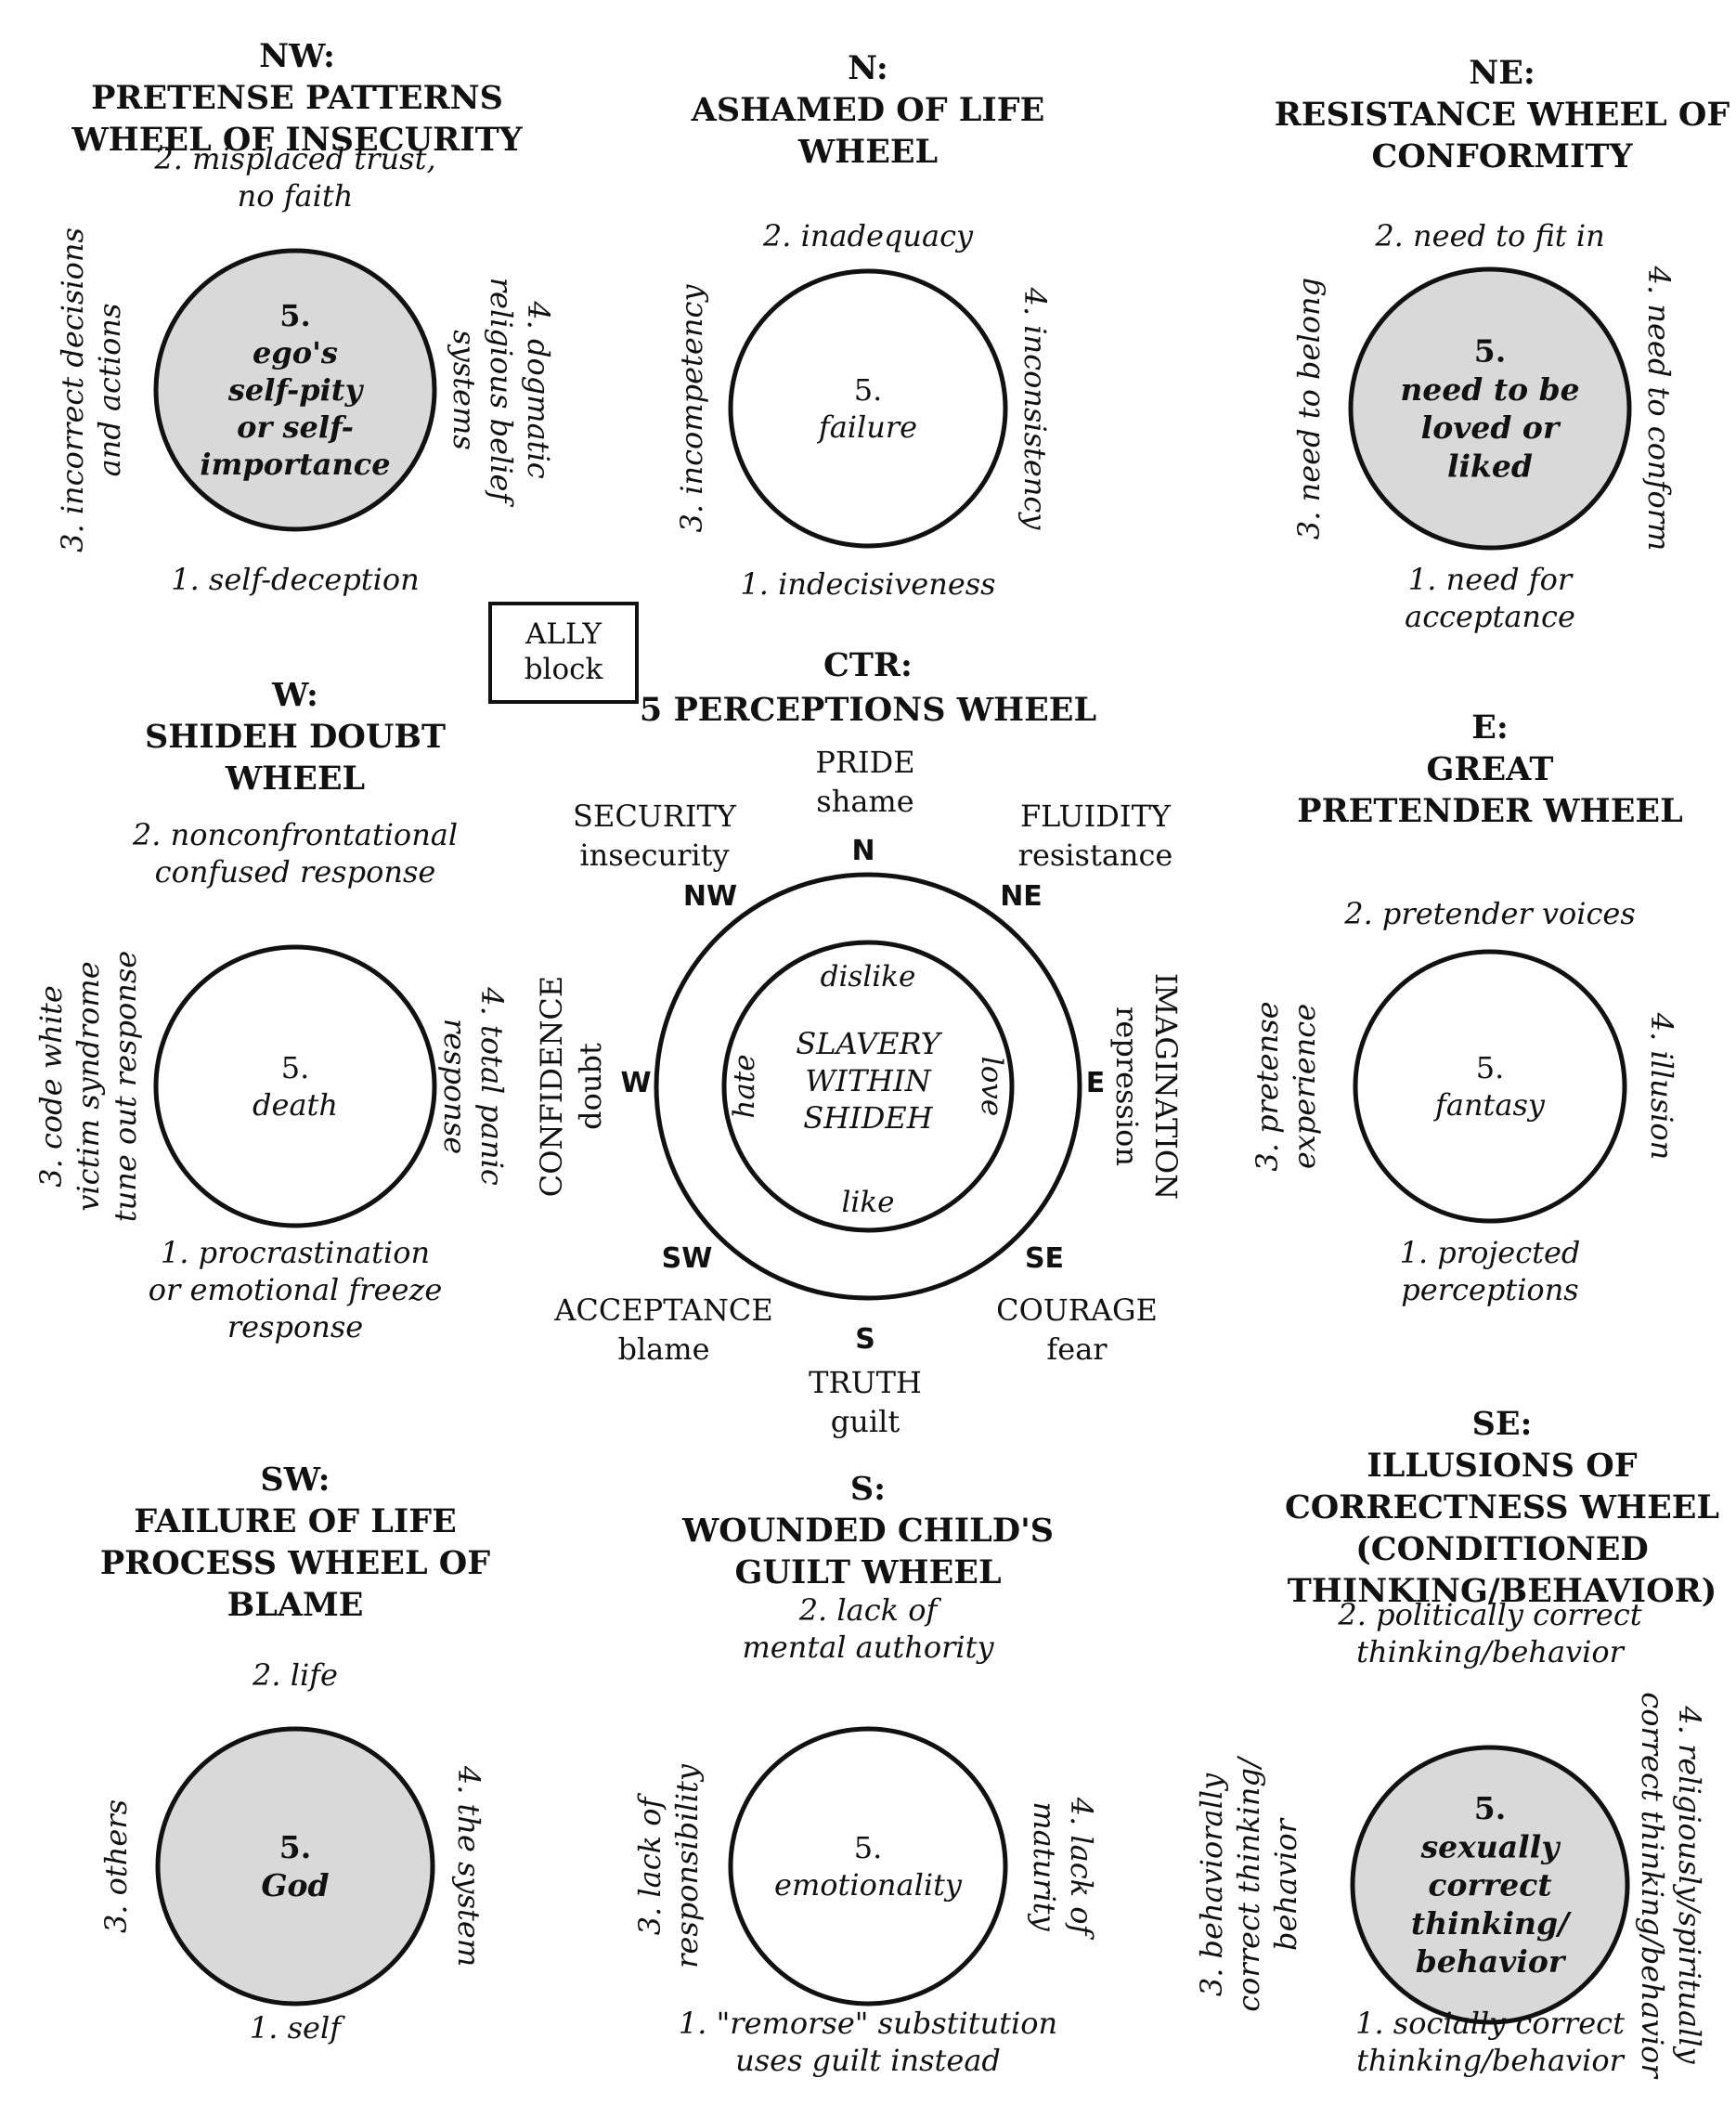 The height and width of the screenshot is (2117, 1736). Describe the element at coordinates (1077, 1349) in the screenshot. I see `perception-se-line-2: fear` at that location.